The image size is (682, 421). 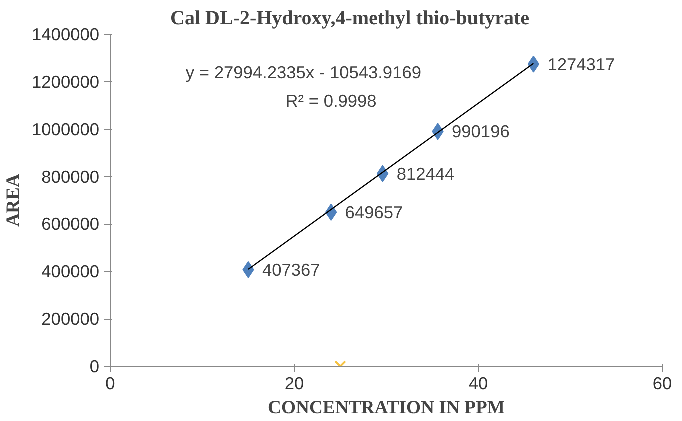 What do you see at coordinates (662, 384) in the screenshot?
I see `x-tick-label: 60` at bounding box center [662, 384].